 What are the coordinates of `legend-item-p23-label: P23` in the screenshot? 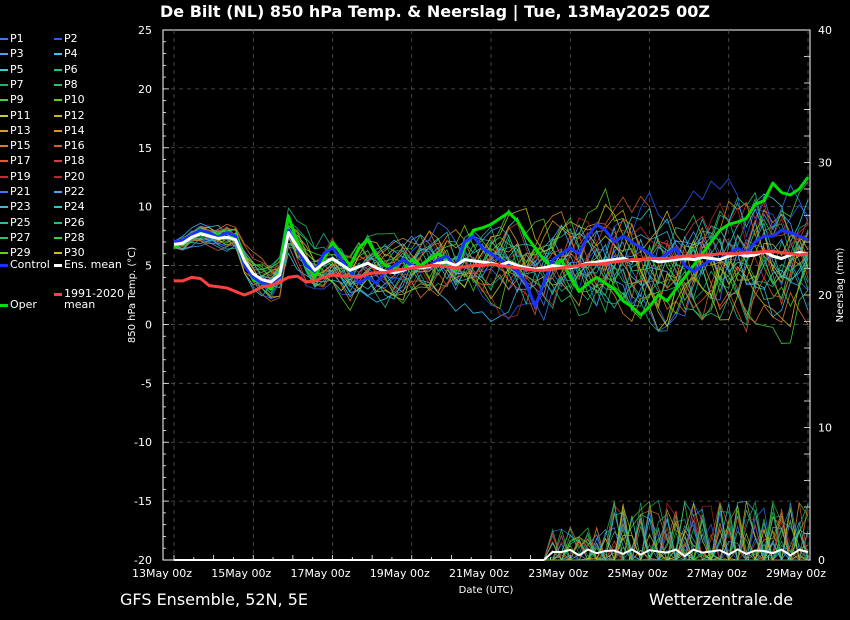 It's located at (20, 207).